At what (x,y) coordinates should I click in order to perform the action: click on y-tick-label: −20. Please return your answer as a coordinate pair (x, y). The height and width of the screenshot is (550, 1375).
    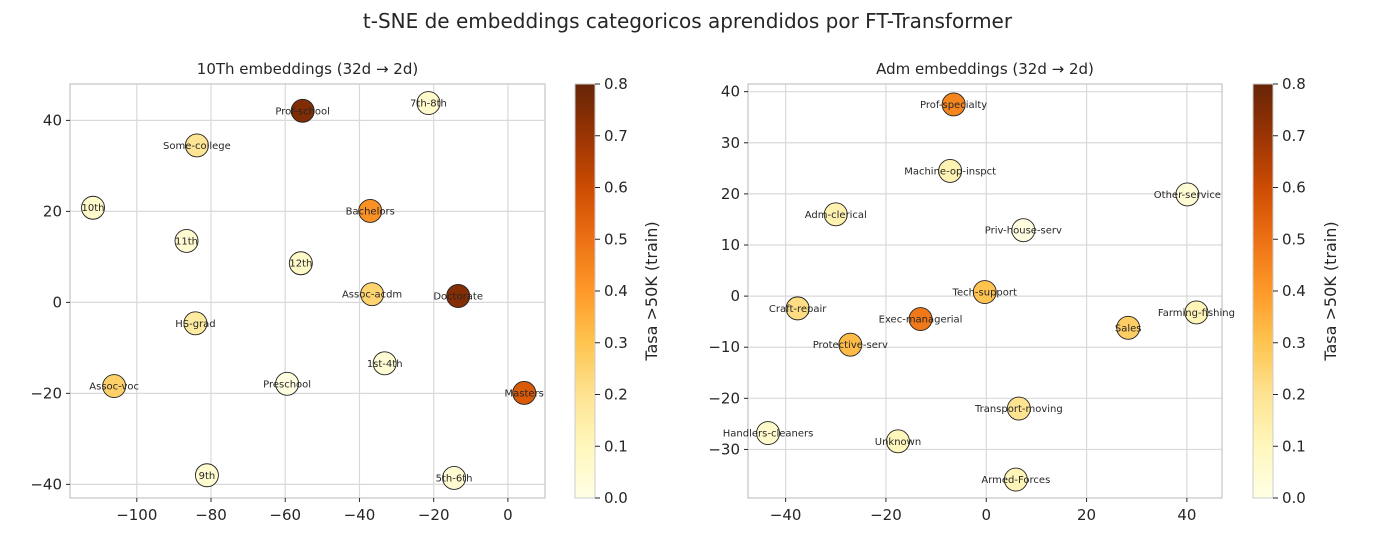
    Looking at the image, I should click on (46, 393).